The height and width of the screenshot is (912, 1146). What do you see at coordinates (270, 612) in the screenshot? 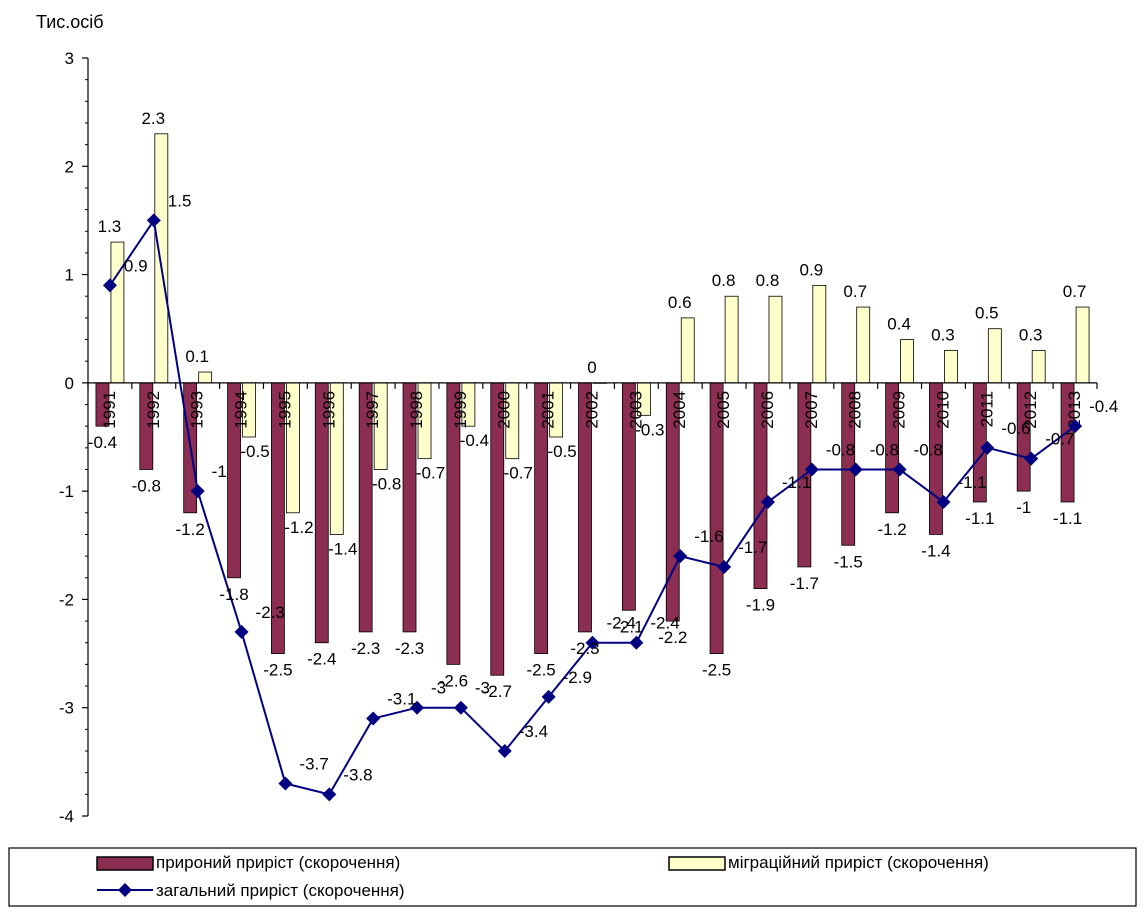
I see `total-value-label: -2.3` at bounding box center [270, 612].